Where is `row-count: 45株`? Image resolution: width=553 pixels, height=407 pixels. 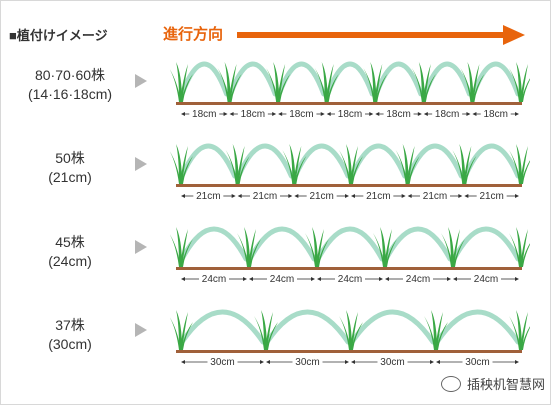 row-count: 45株 is located at coordinates (70, 242).